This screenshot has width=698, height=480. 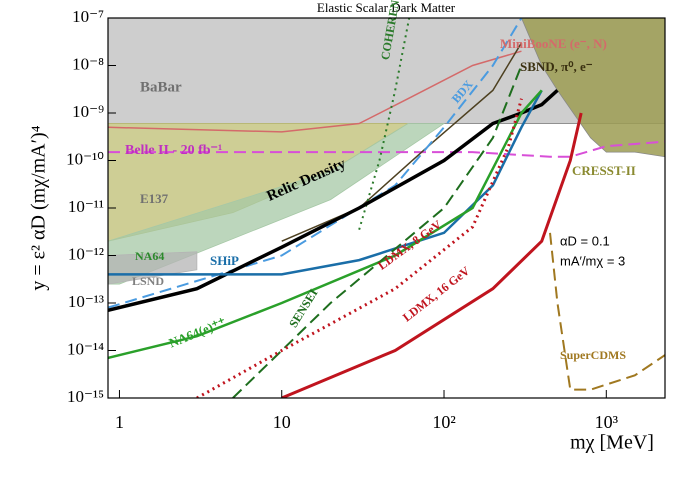 What do you see at coordinates (86, 206) in the screenshot?
I see `y-tick-label: 10⁻¹¹` at bounding box center [86, 206].